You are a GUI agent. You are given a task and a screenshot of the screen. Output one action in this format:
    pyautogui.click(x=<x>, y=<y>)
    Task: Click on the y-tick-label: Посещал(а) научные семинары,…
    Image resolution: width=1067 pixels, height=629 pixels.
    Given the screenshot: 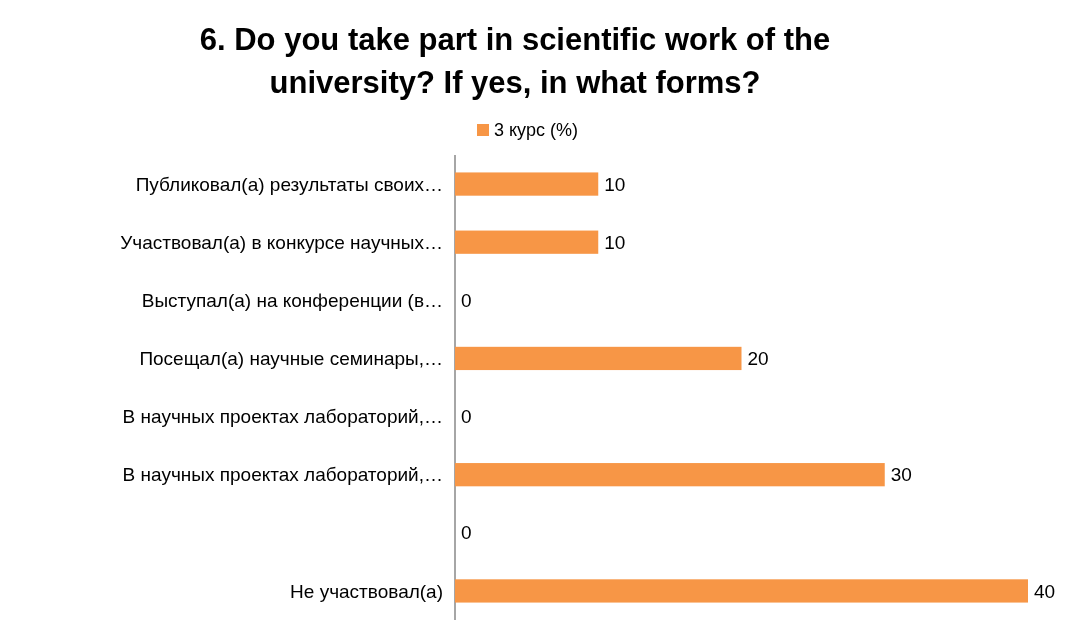 What is the action you would take?
    pyautogui.click(x=291, y=359)
    